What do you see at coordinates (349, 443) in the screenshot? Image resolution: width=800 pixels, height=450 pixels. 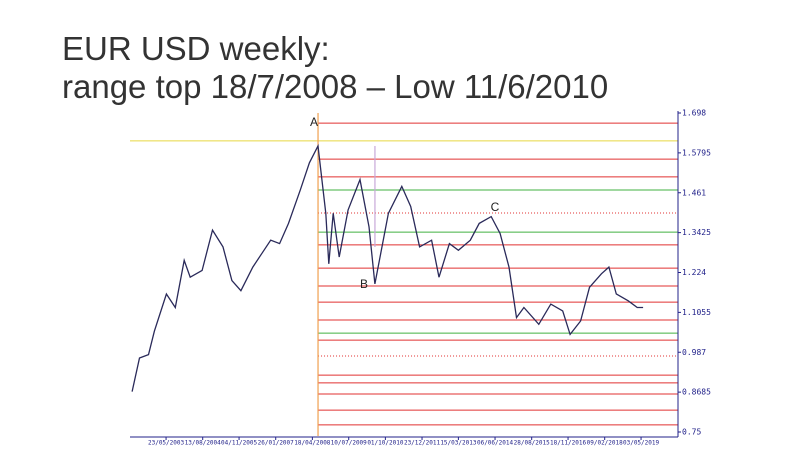 I see `x-tick-label: 10/07/2009` at bounding box center [349, 443].